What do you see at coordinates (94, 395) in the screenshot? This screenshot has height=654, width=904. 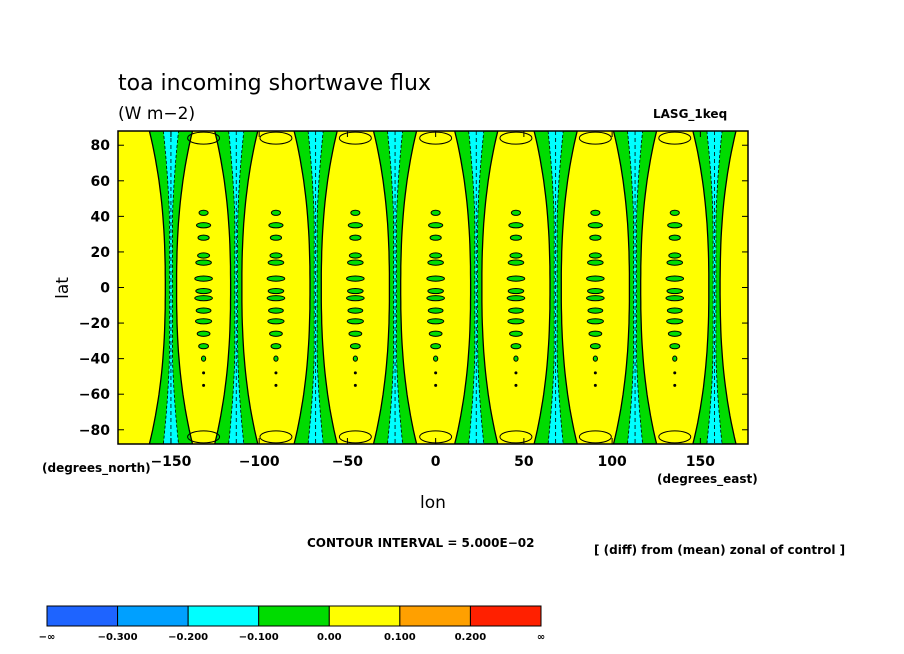 I see `y-tick-label: −60` at bounding box center [94, 395].